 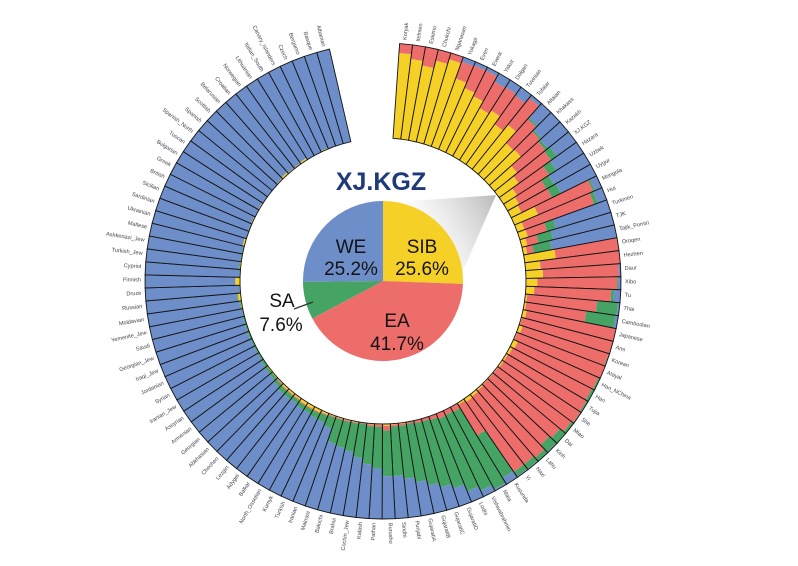 What do you see at coordinates (462, 39) in the screenshot?
I see `population-label: Nganasan` at bounding box center [462, 39].